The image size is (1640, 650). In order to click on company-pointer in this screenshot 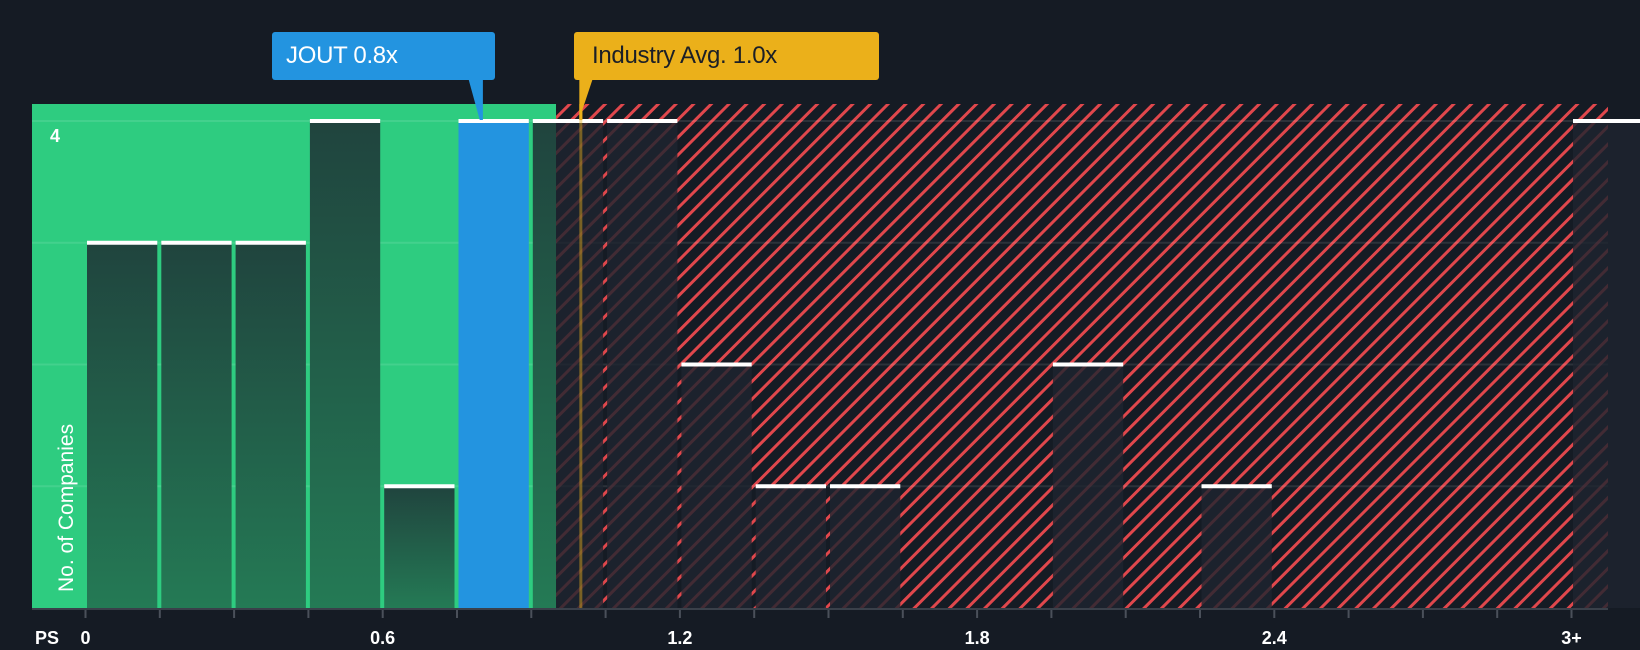, I will do `click(475, 100)`.